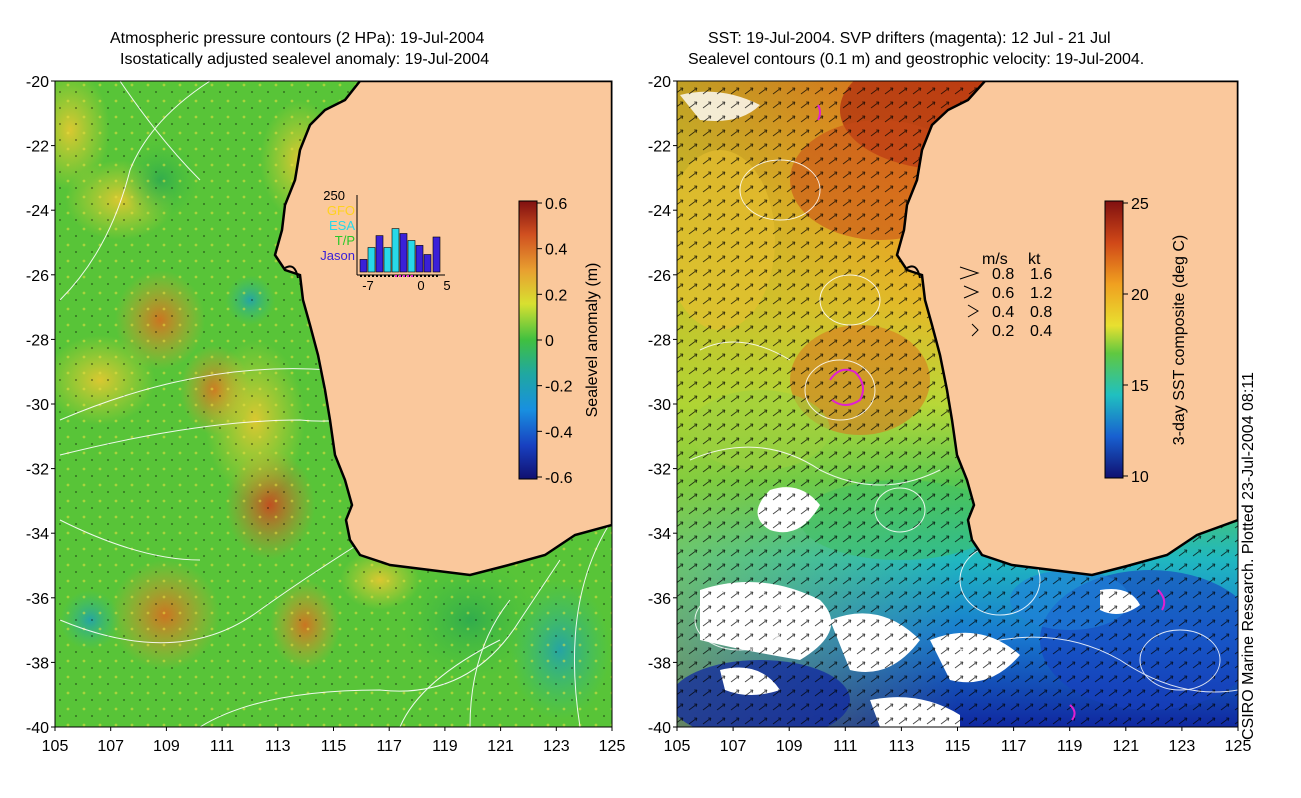  Describe the element at coordinates (659, 340) in the screenshot. I see `right-lat-tick-label: -28` at that location.